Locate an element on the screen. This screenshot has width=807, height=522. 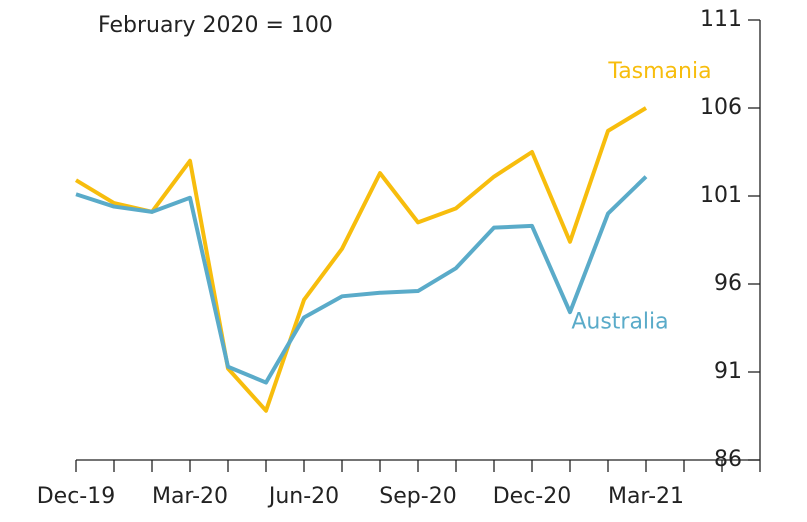
series-label: Tasmania is located at coordinates (659, 71).